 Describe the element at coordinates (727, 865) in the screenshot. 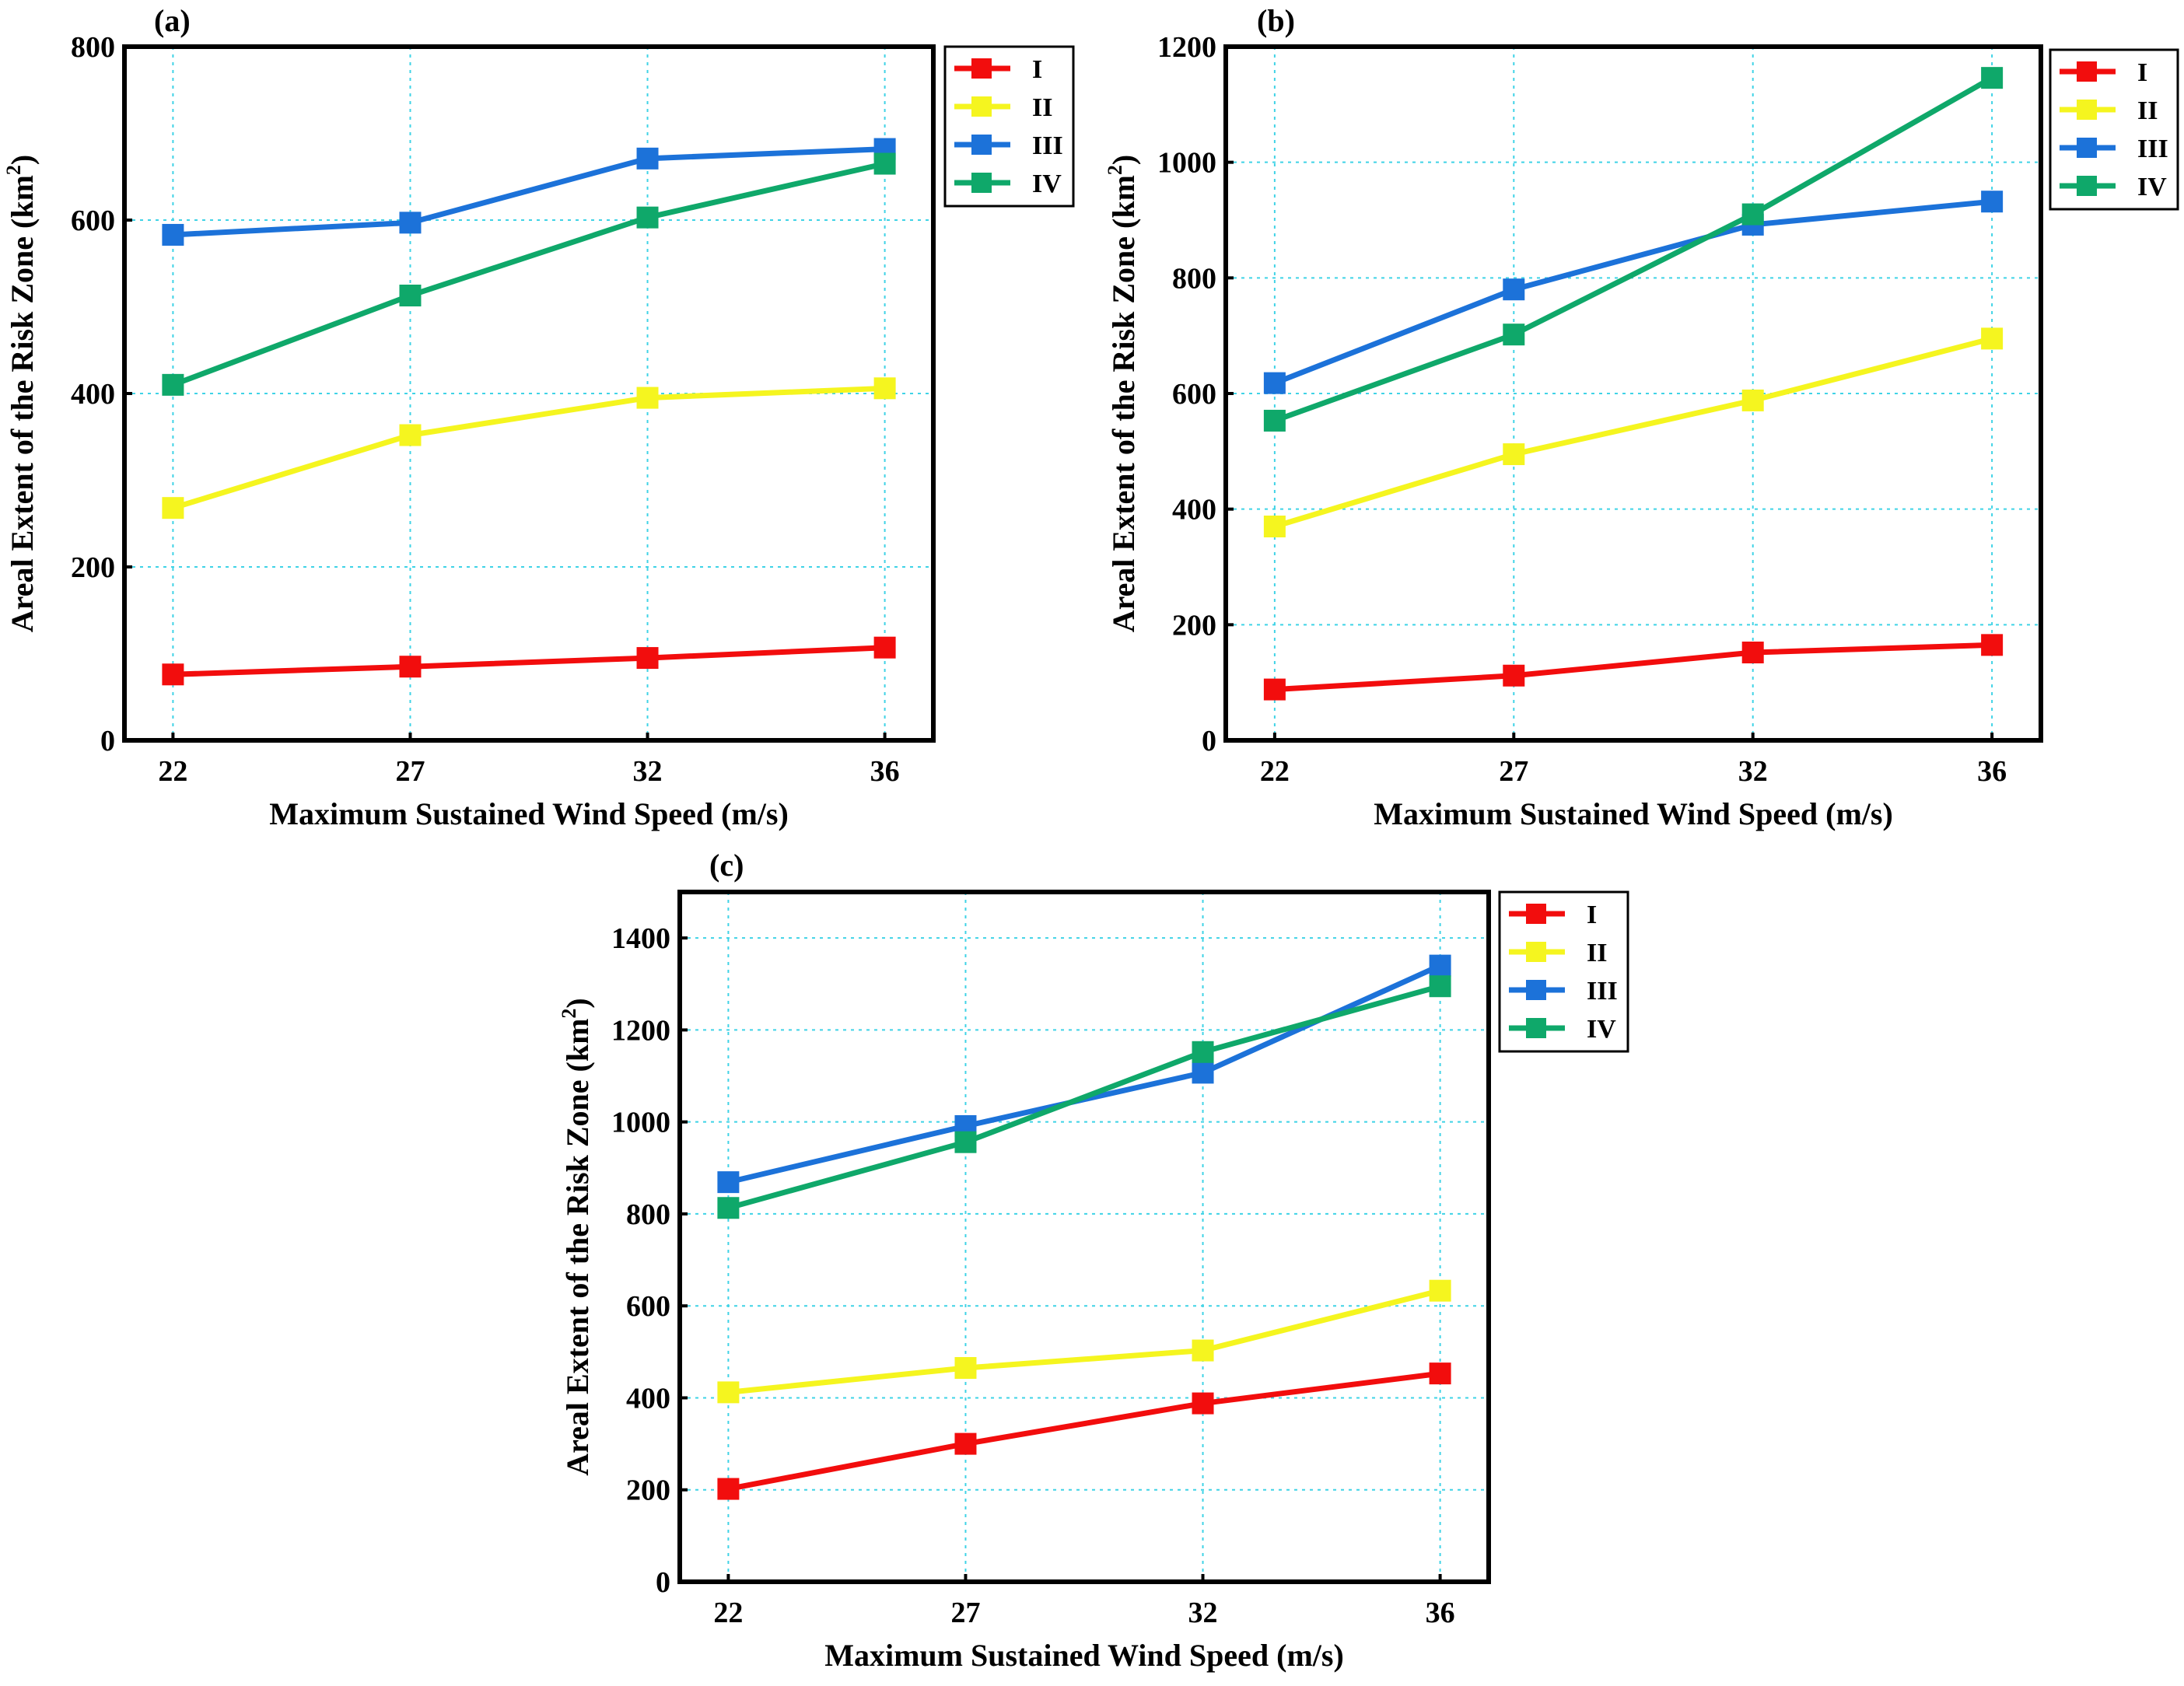

I see `panel-label: (c)` at that location.